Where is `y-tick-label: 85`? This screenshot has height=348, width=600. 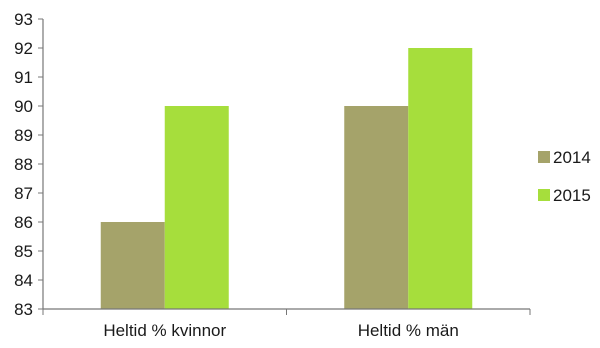 y-tick-label: 85 is located at coordinates (23, 251).